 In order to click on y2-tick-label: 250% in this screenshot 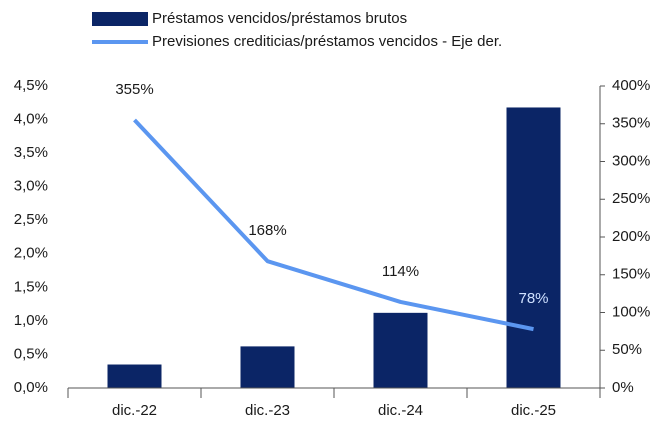, I will do `click(631, 198)`.